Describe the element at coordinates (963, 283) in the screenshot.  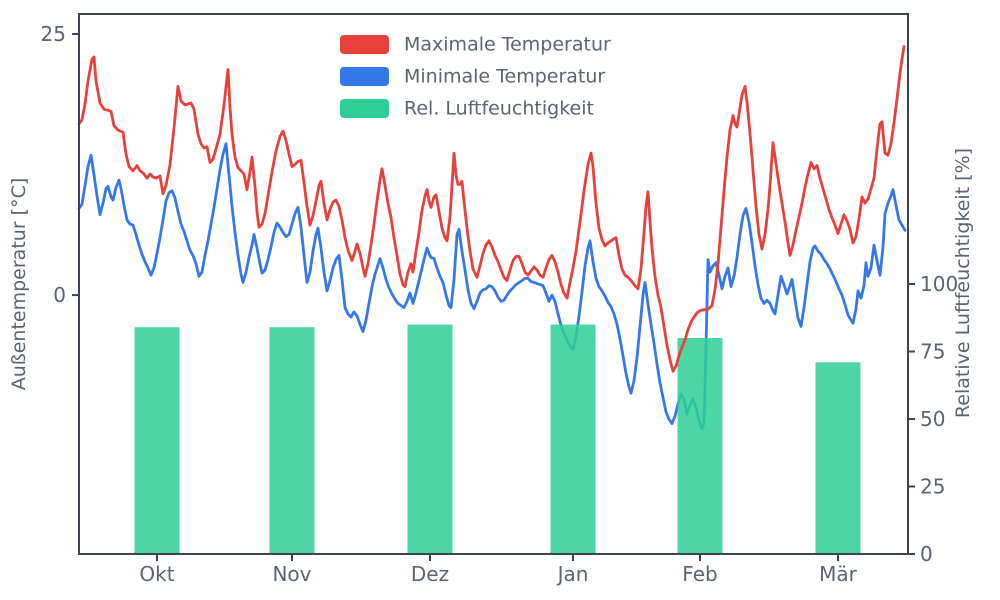
I see `right-axis-label: Relative Luftfeuchtigkeit [%]` at that location.